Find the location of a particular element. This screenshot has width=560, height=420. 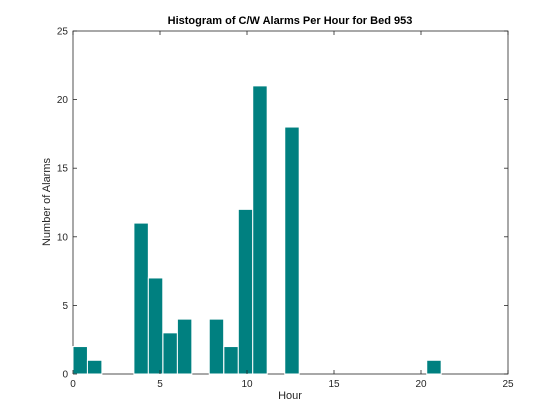

x-tick-label: 0 is located at coordinates (73, 384).